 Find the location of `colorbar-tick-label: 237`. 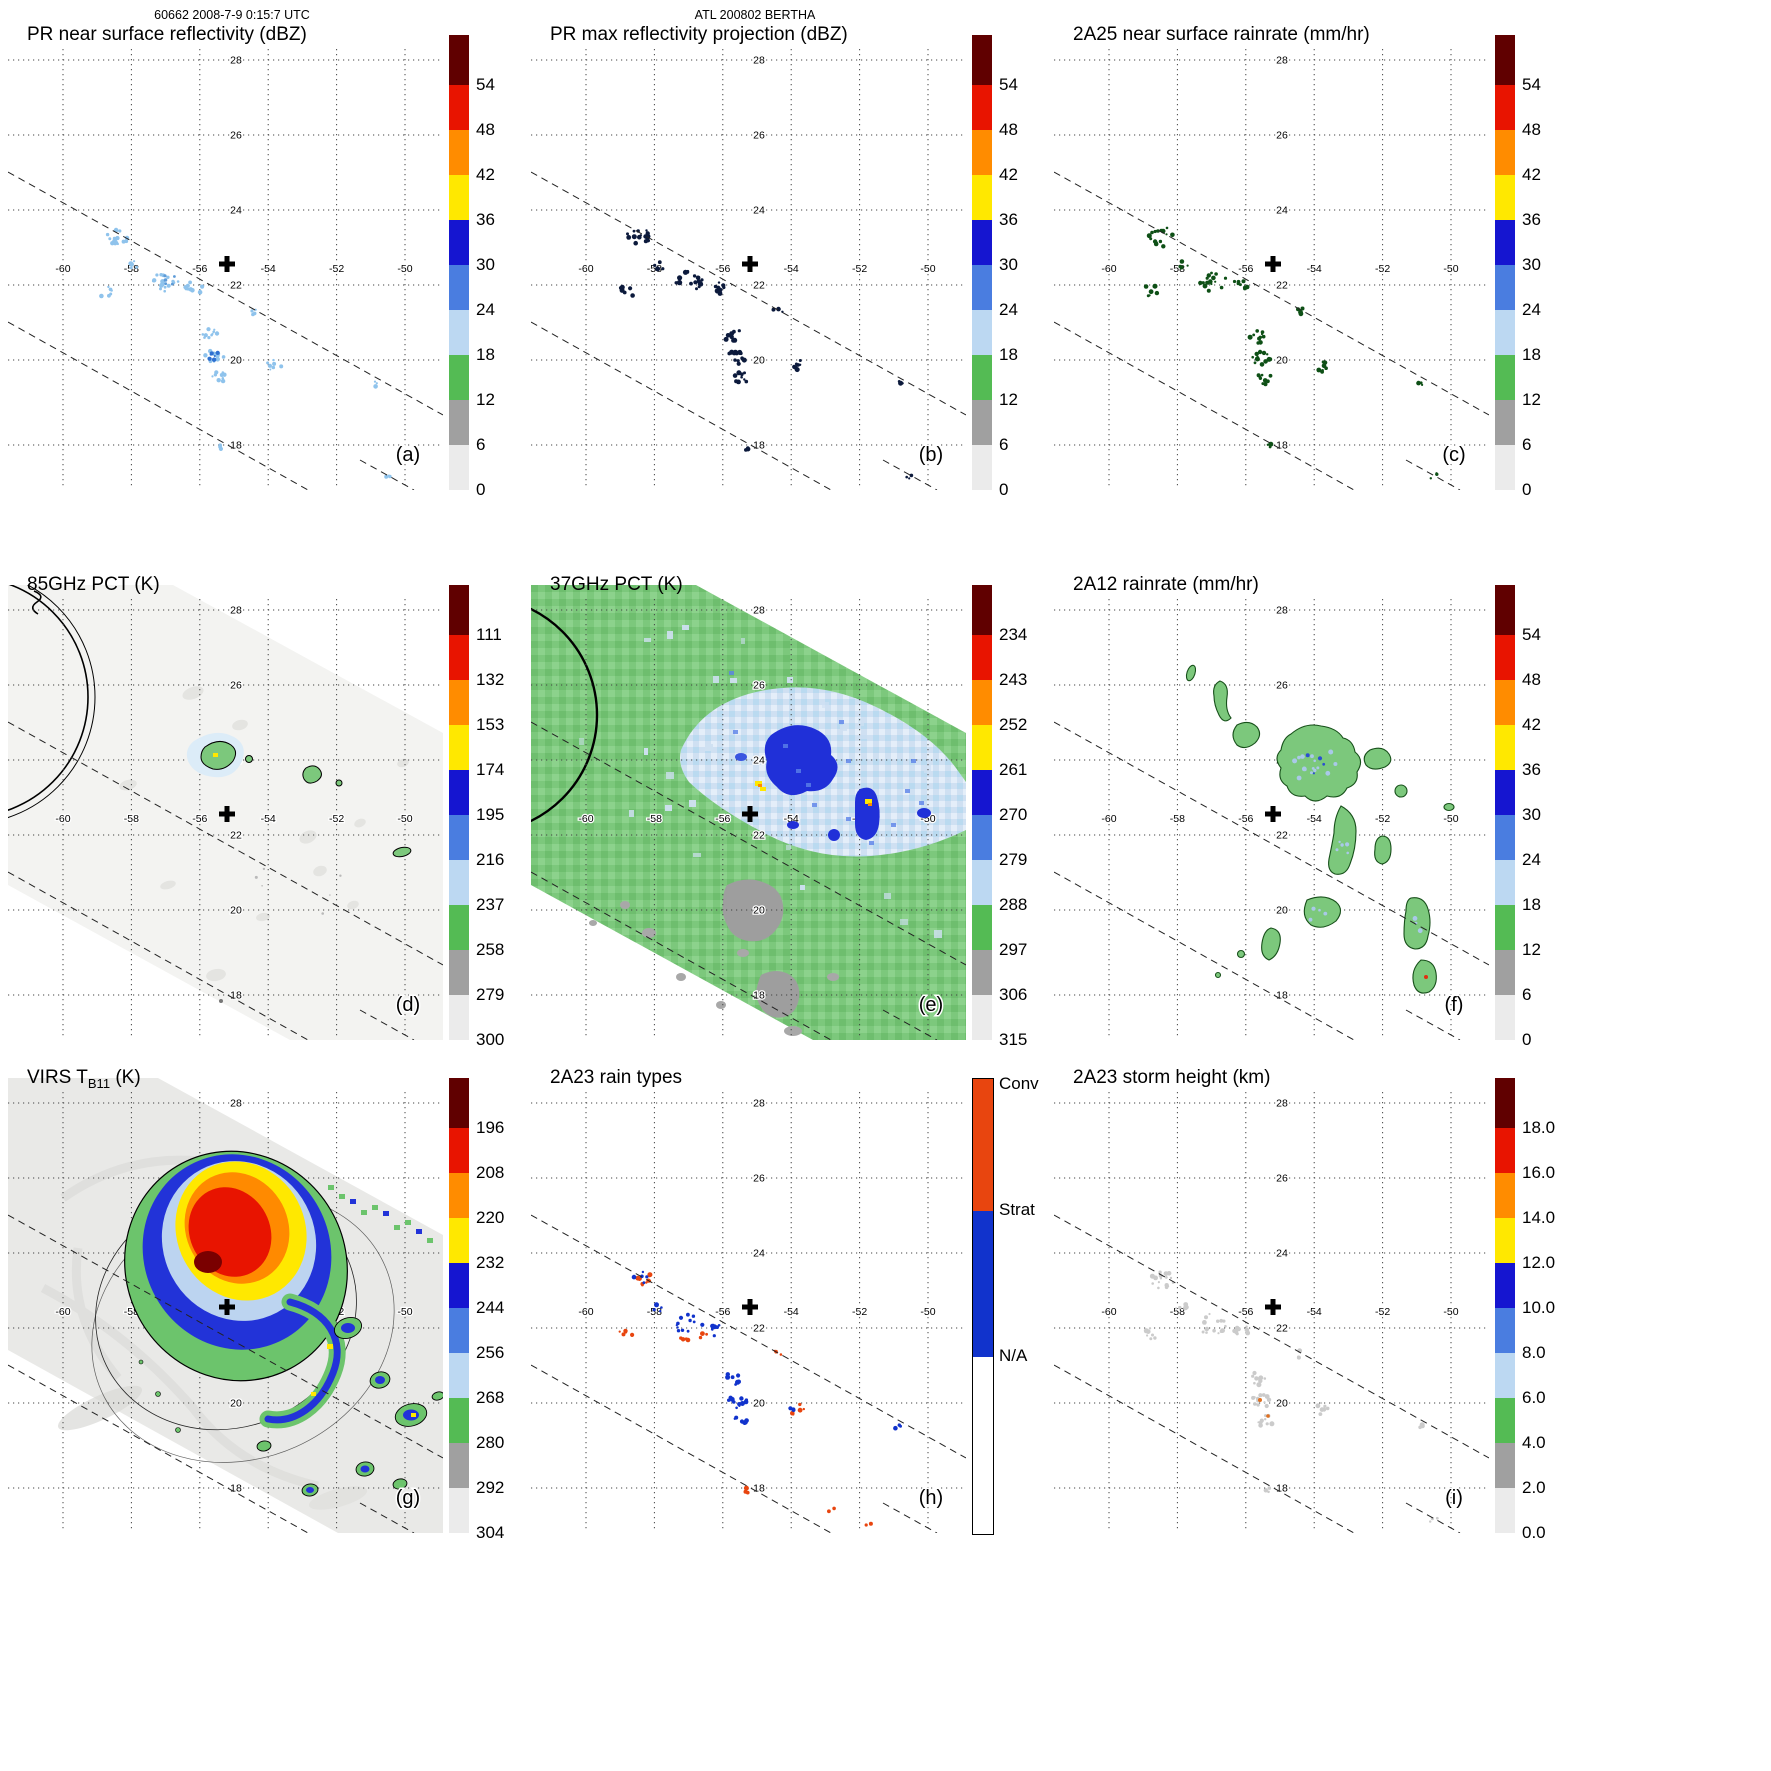

colorbar-tick-label: 237 is located at coordinates (490, 904).